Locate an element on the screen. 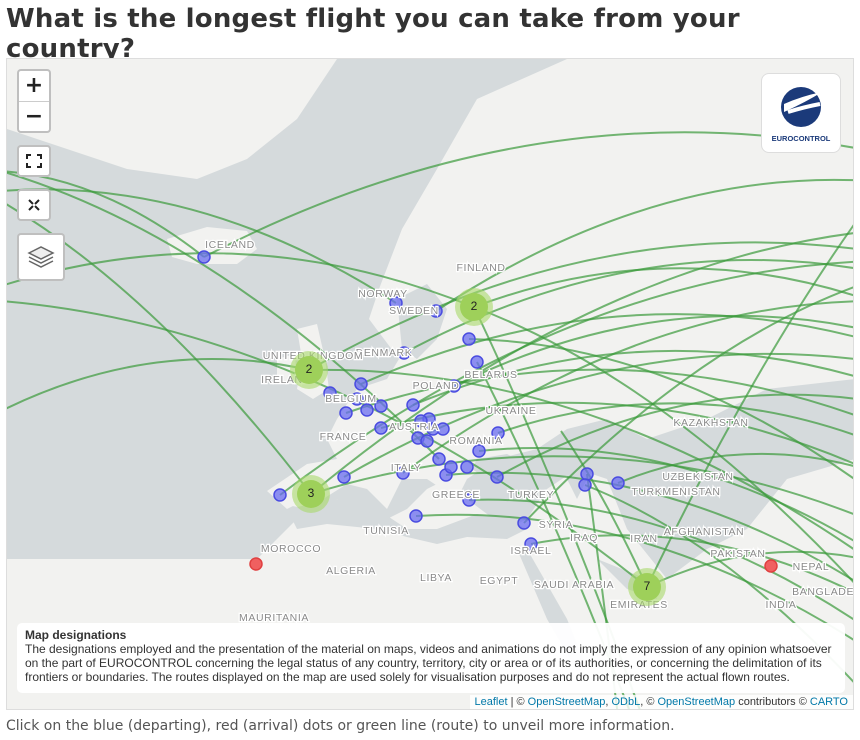 This screenshot has height=740, width=860. zoom-in-button: + is located at coordinates (34, 86).